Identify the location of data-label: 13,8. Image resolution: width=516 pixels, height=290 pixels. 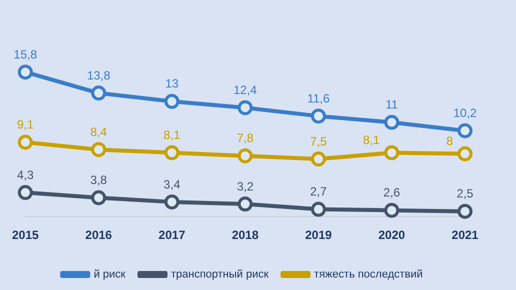
(98, 75).